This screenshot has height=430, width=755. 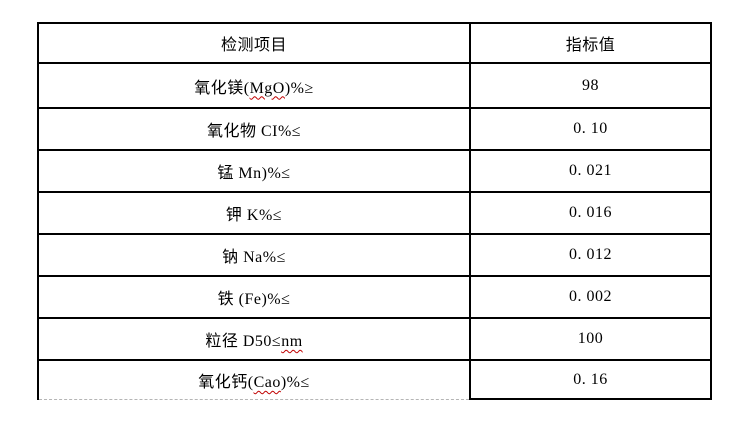 I want to click on table-row: 粒径 D50≤nm 100, so click(x=374, y=339).